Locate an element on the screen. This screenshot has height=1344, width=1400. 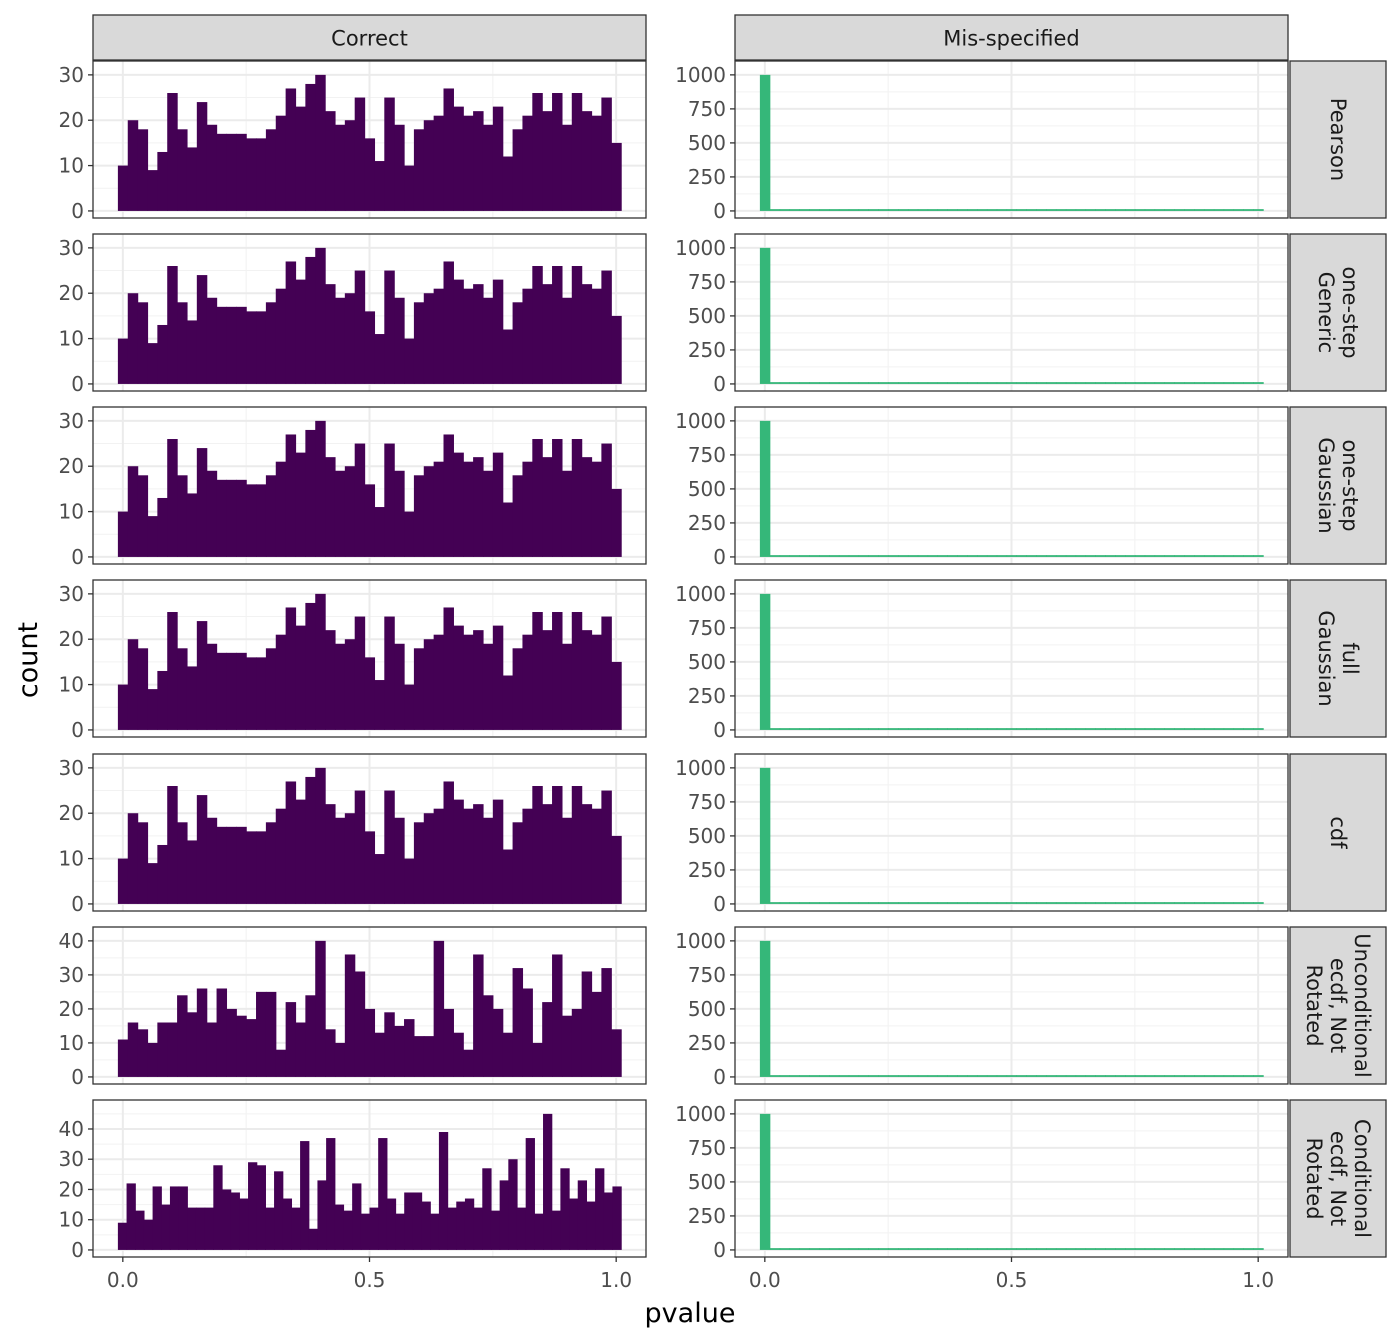
facet-panel: 0 10 20 30 is located at coordinates (353, 141).